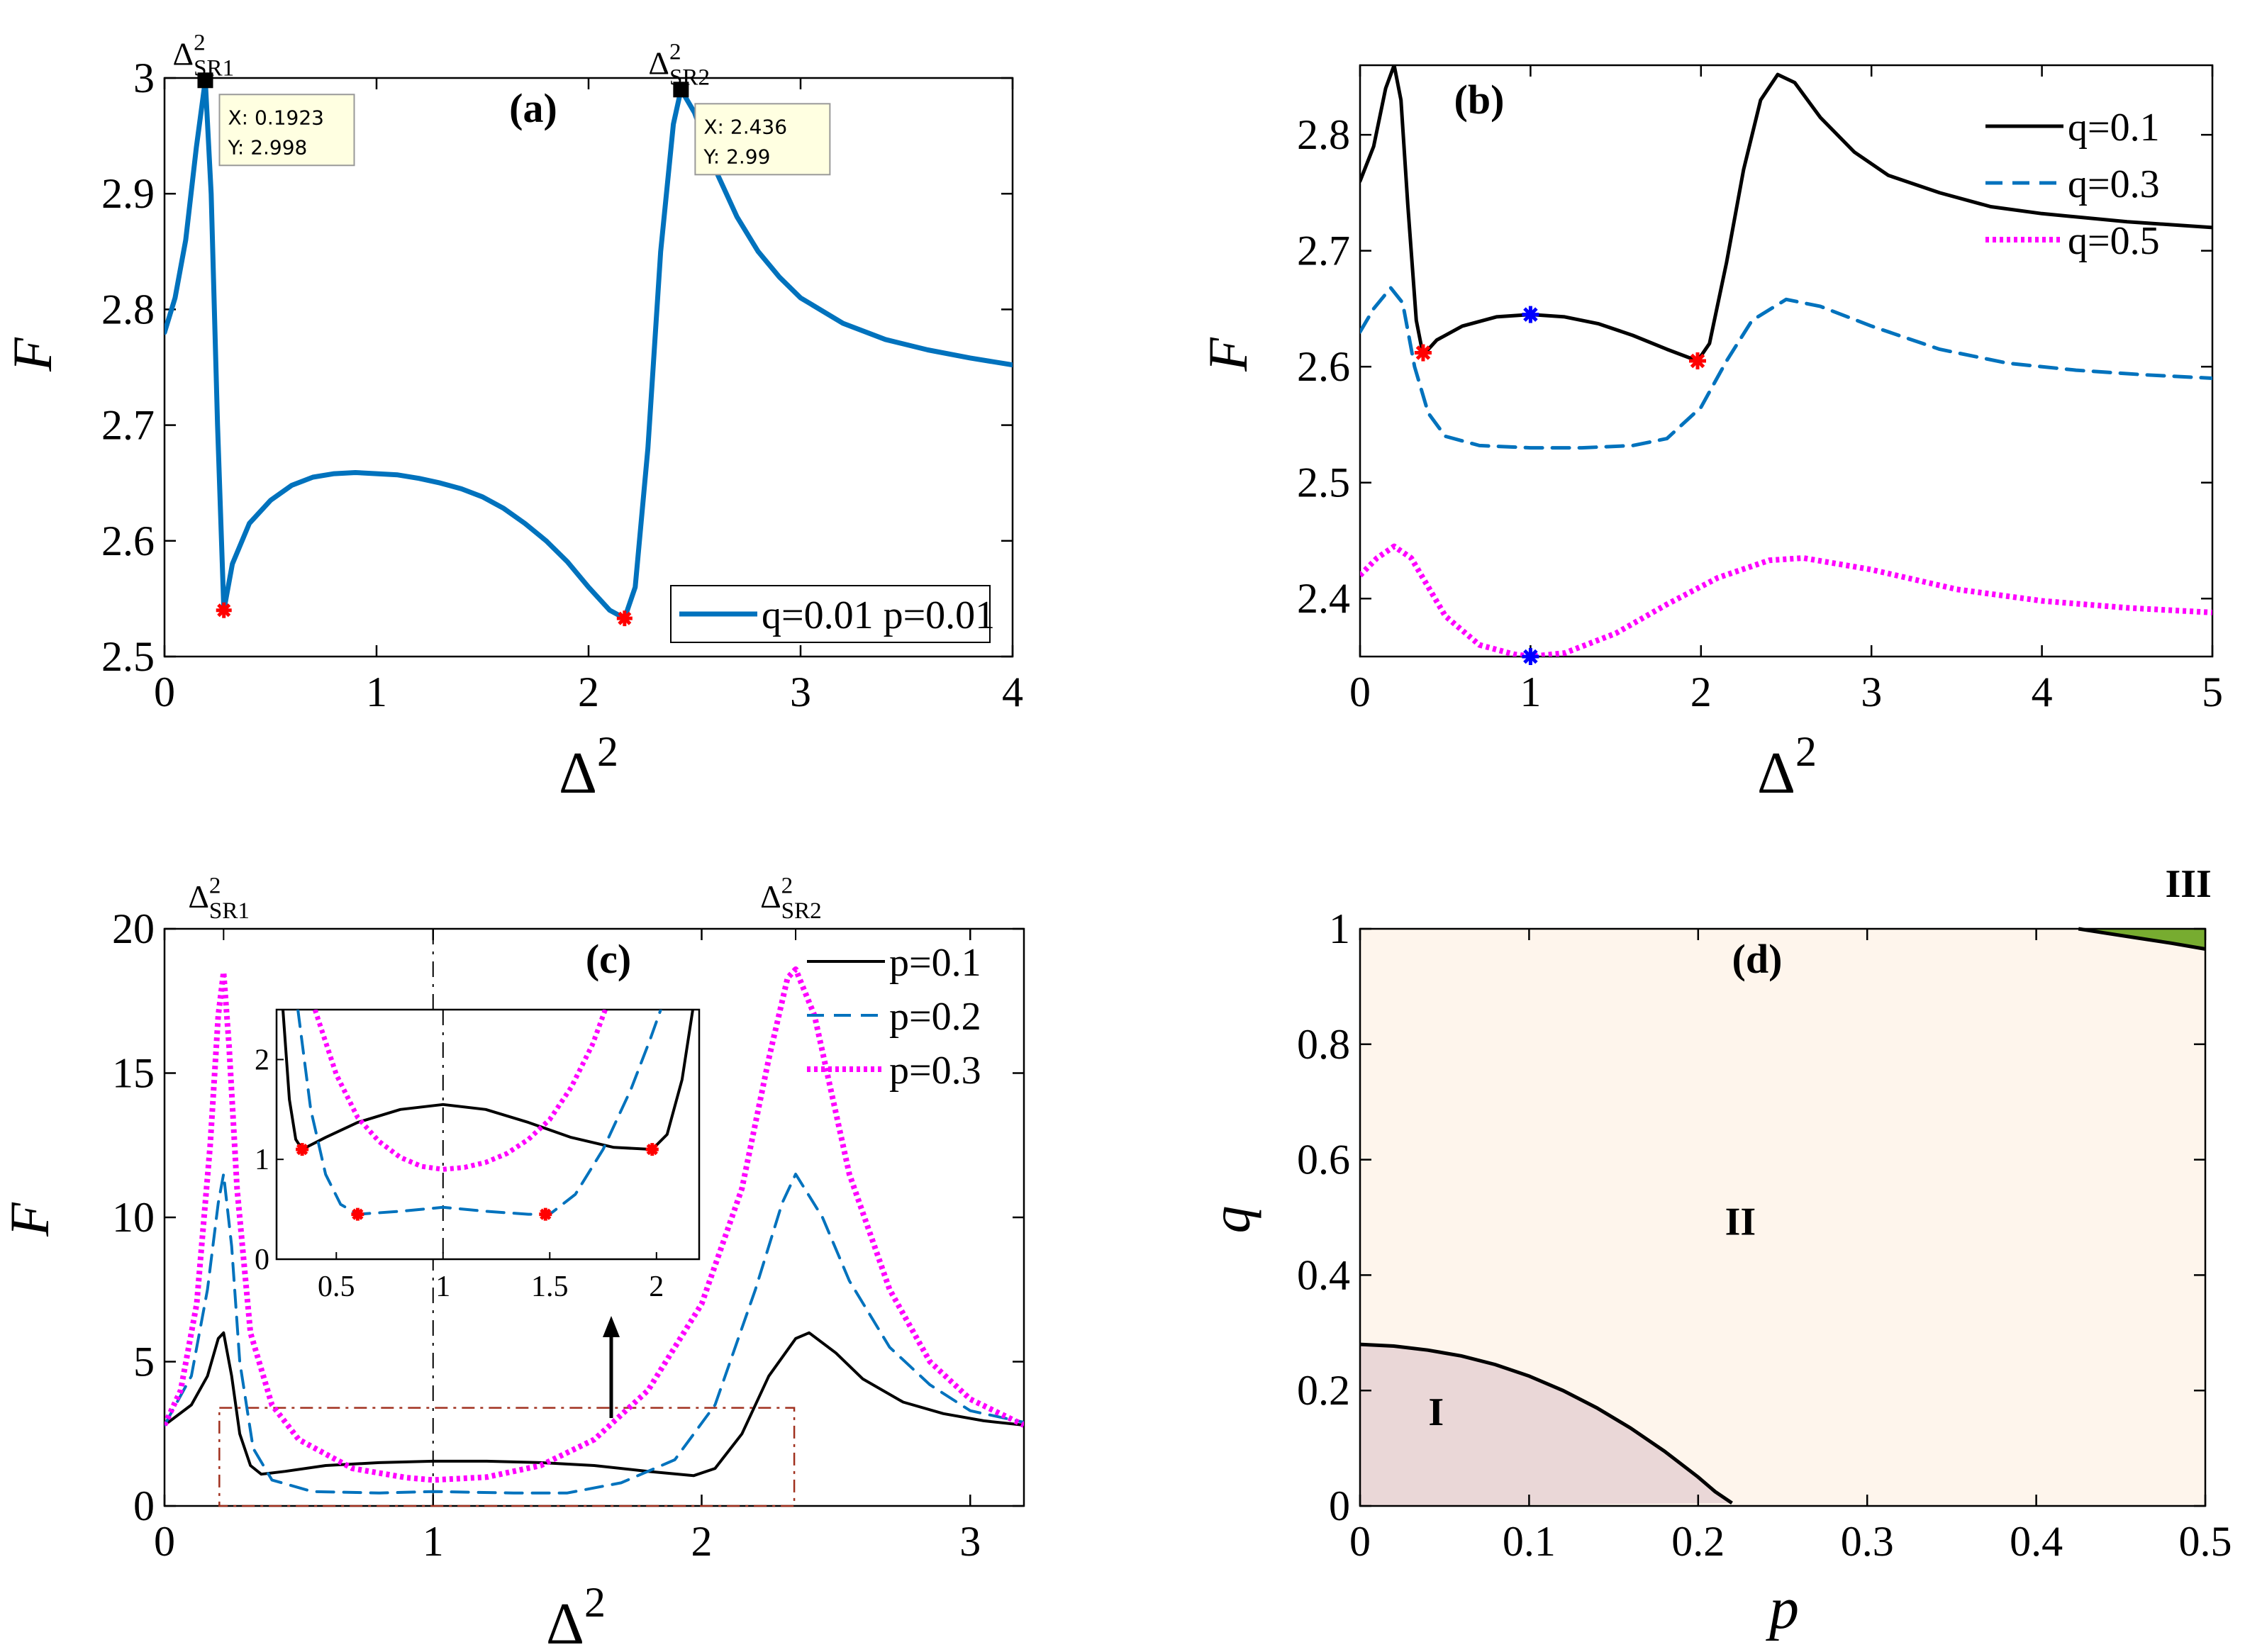 The width and height of the screenshot is (2245, 1652). I want to click on legend-label: q=0.3, so click(2114, 184).